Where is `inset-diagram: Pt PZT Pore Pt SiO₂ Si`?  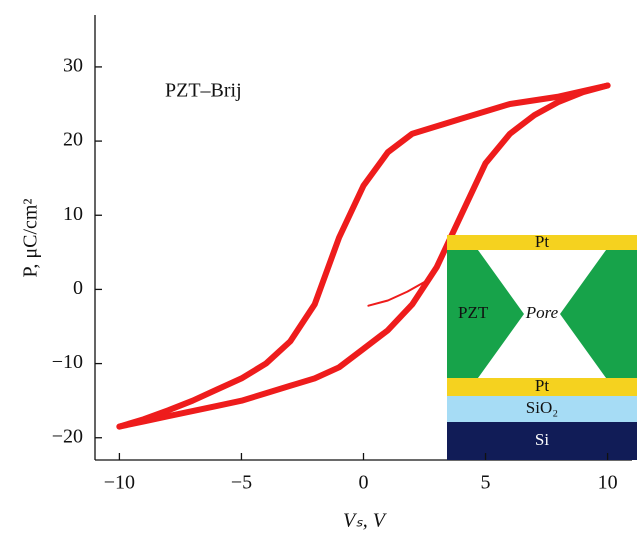
inset-diagram: Pt PZT Pore Pt SiO₂ Si is located at coordinates (542, 346).